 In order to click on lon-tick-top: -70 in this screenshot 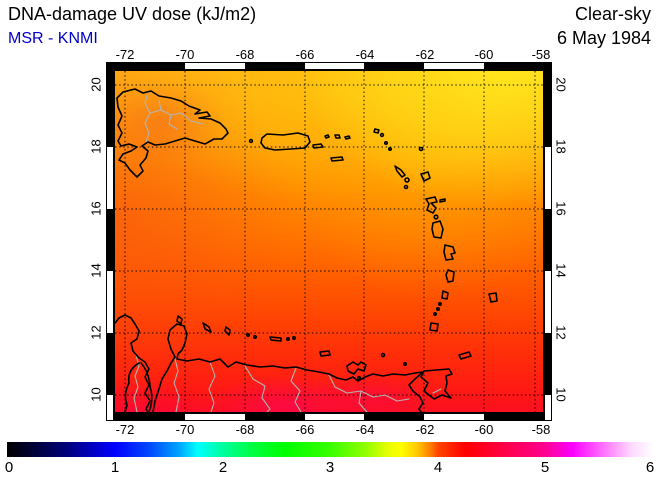, I will do `click(185, 54)`.